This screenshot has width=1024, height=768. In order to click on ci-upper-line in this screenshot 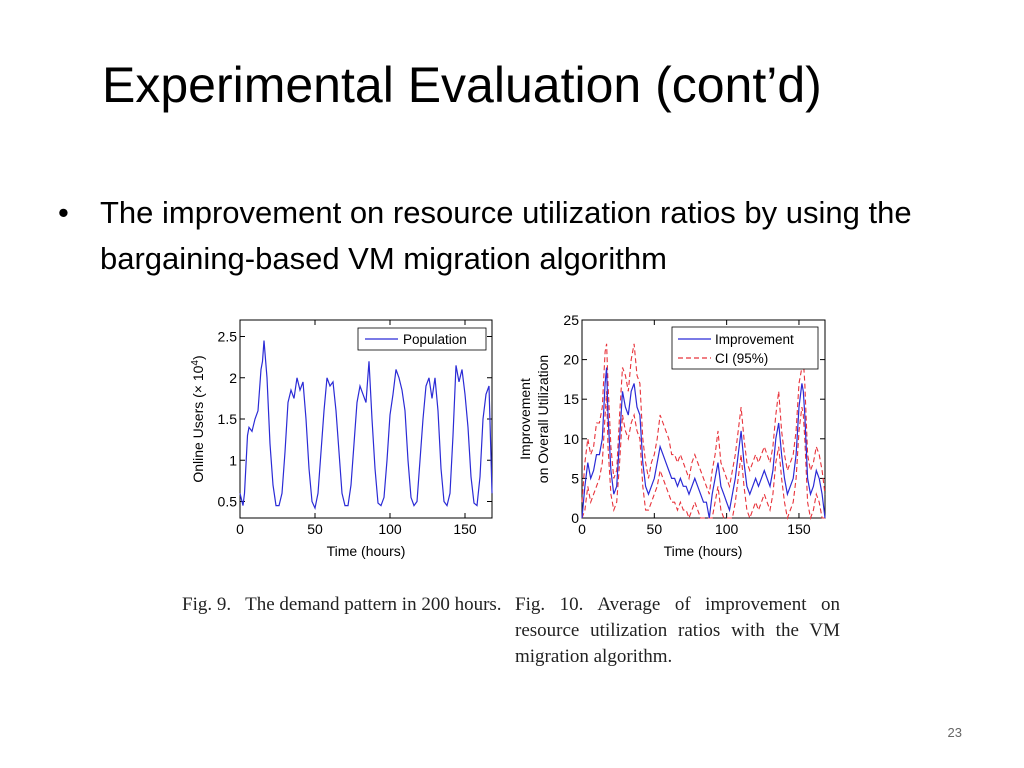, I will do `click(703, 423)`.